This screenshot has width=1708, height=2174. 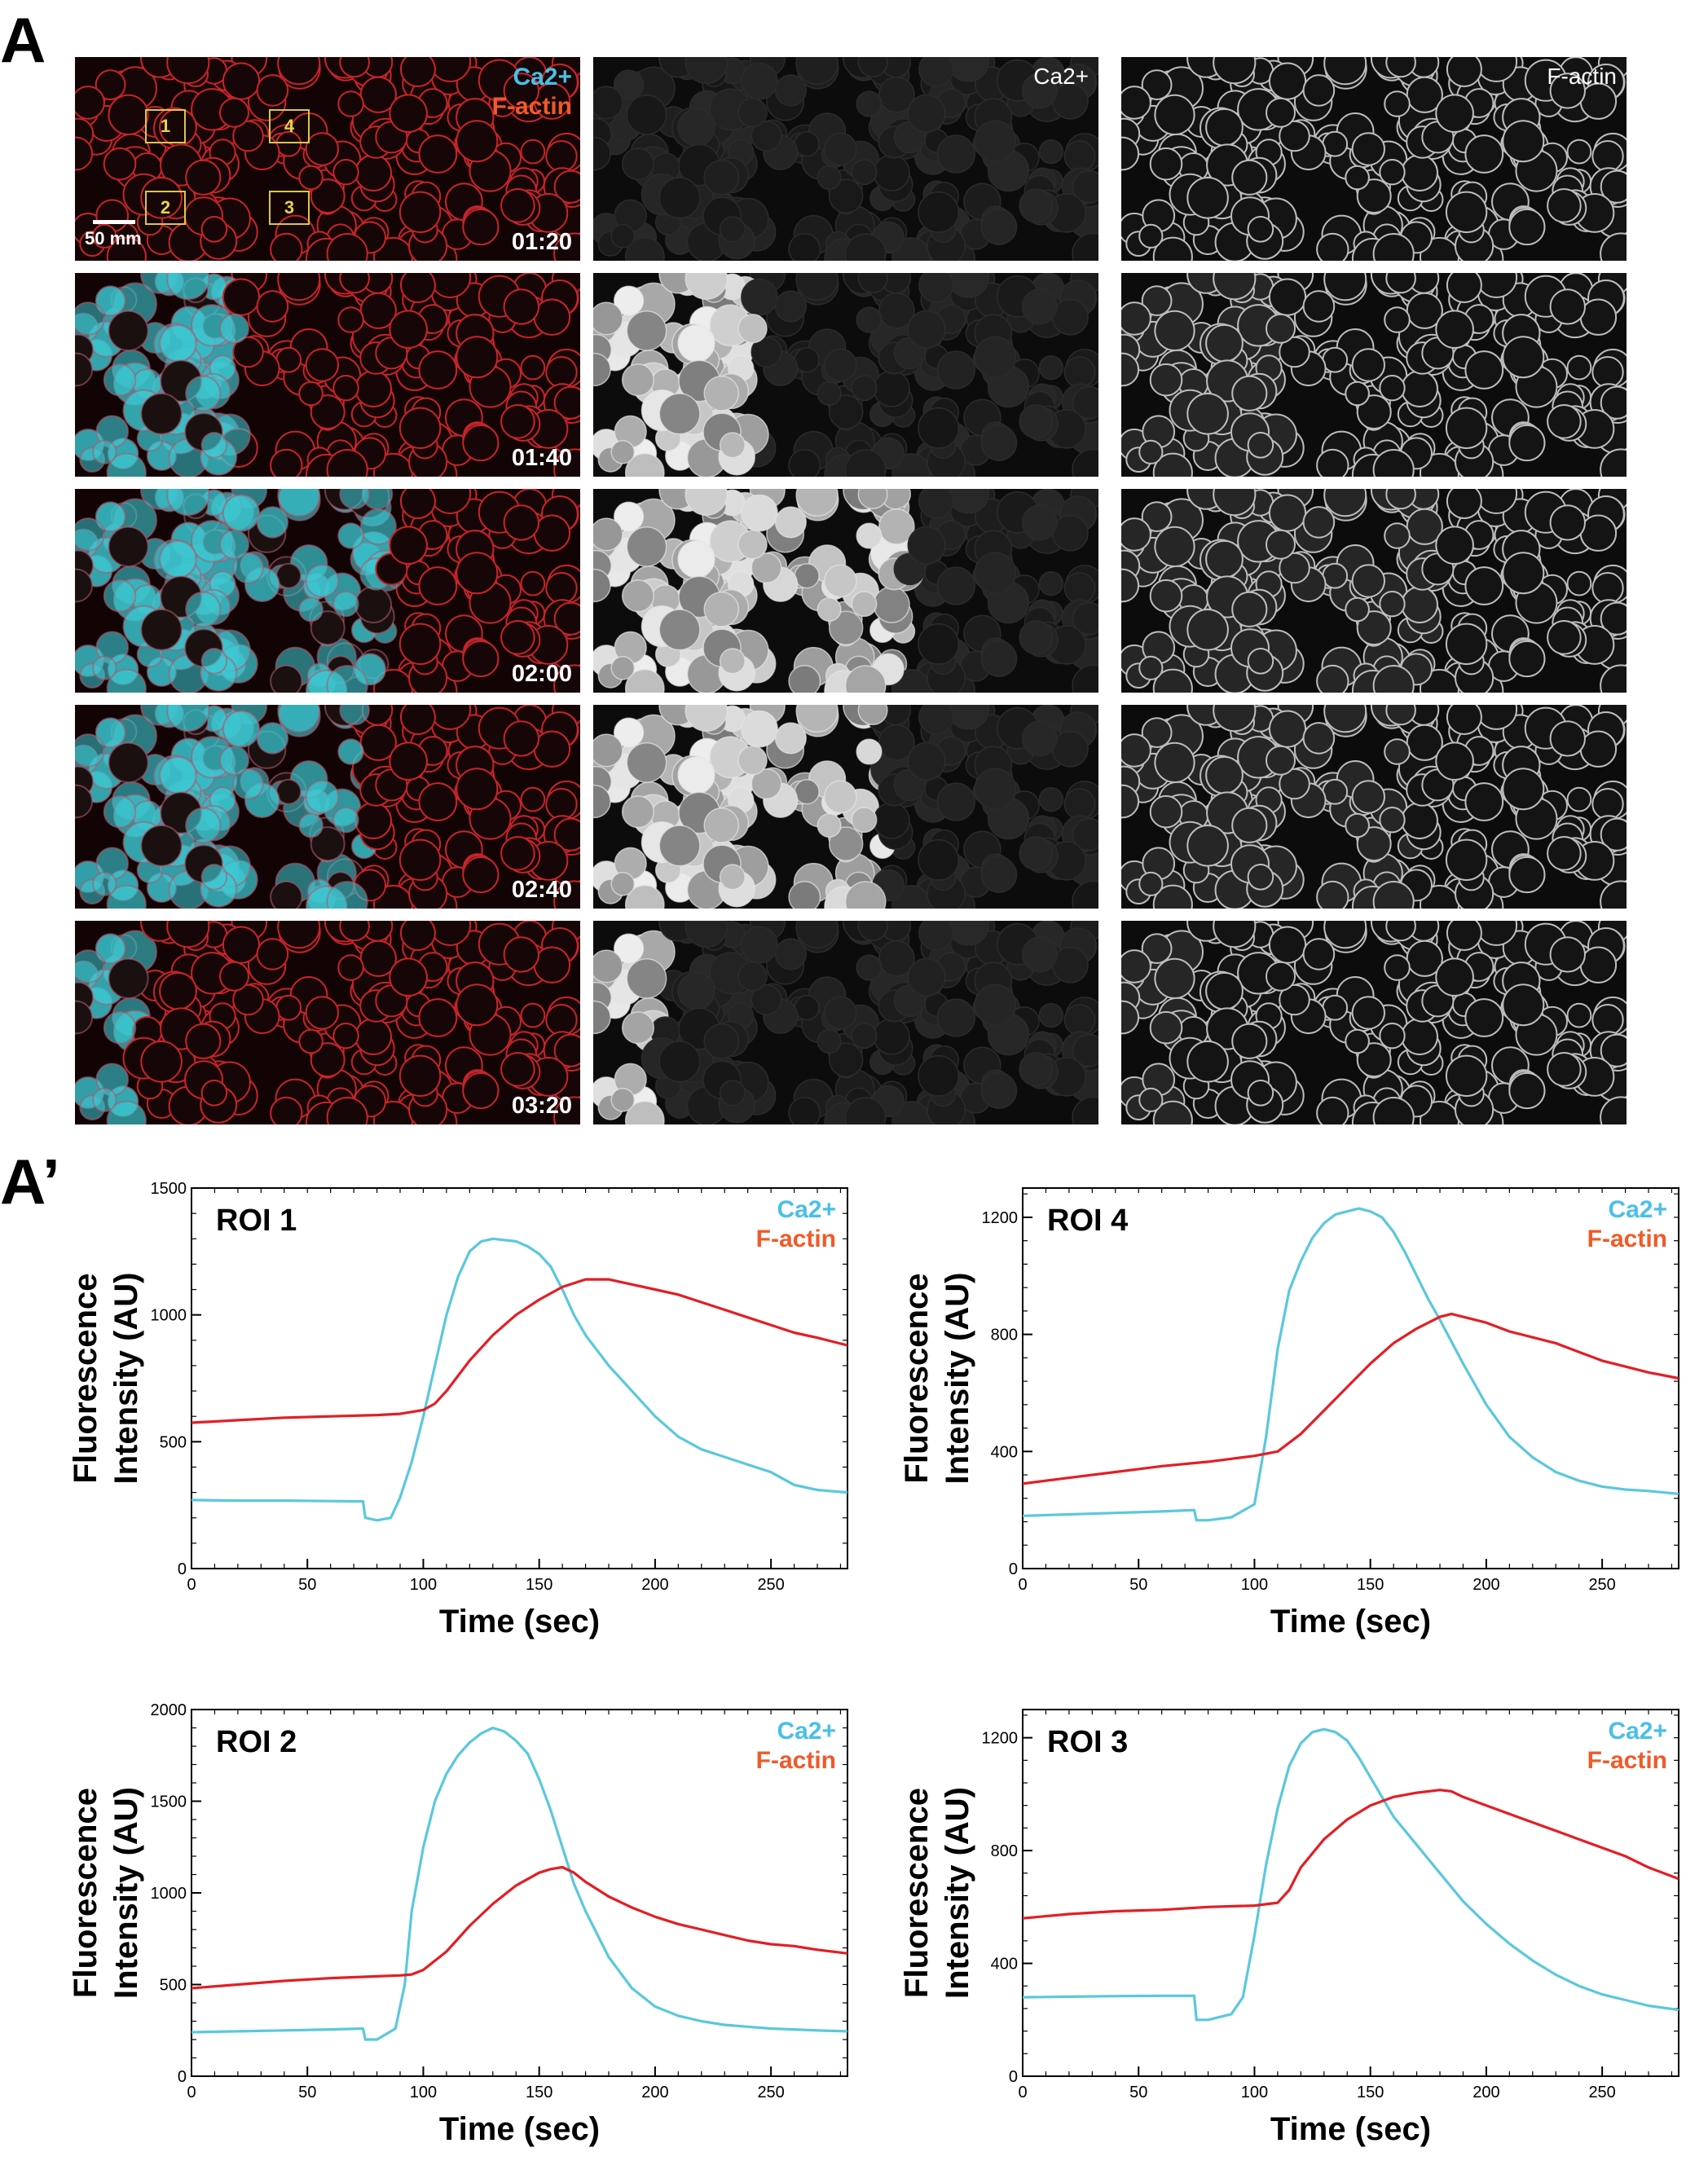 I want to click on merged-image-tile: 02:00, so click(x=328, y=591).